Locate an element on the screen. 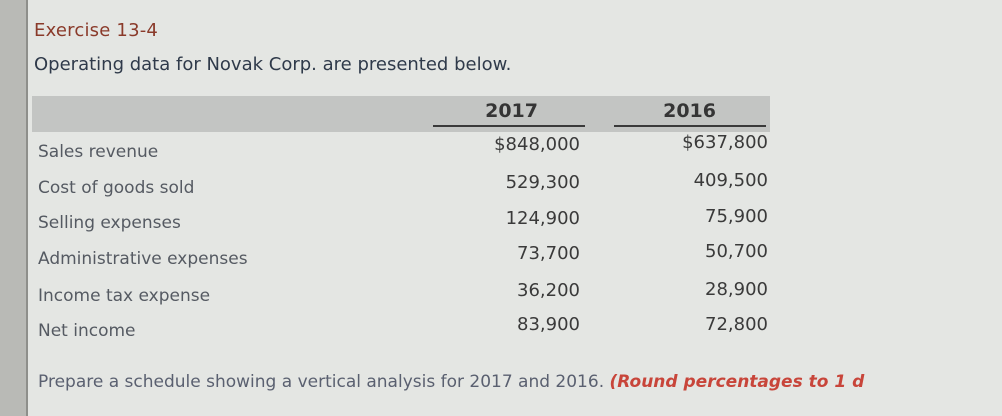 This screenshot has height=416, width=1002. row-label-sales-revenue: Sales revenue is located at coordinates (98, 152).